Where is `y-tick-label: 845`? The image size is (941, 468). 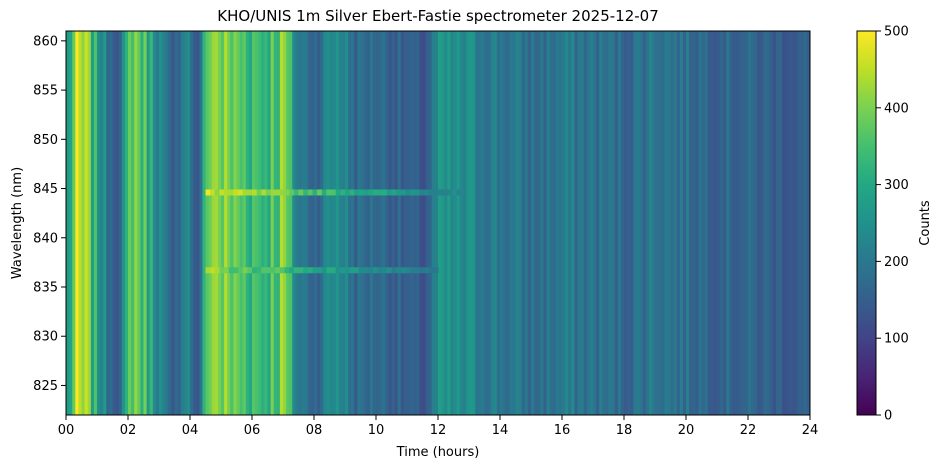
y-tick-label: 845 is located at coordinates (45, 189).